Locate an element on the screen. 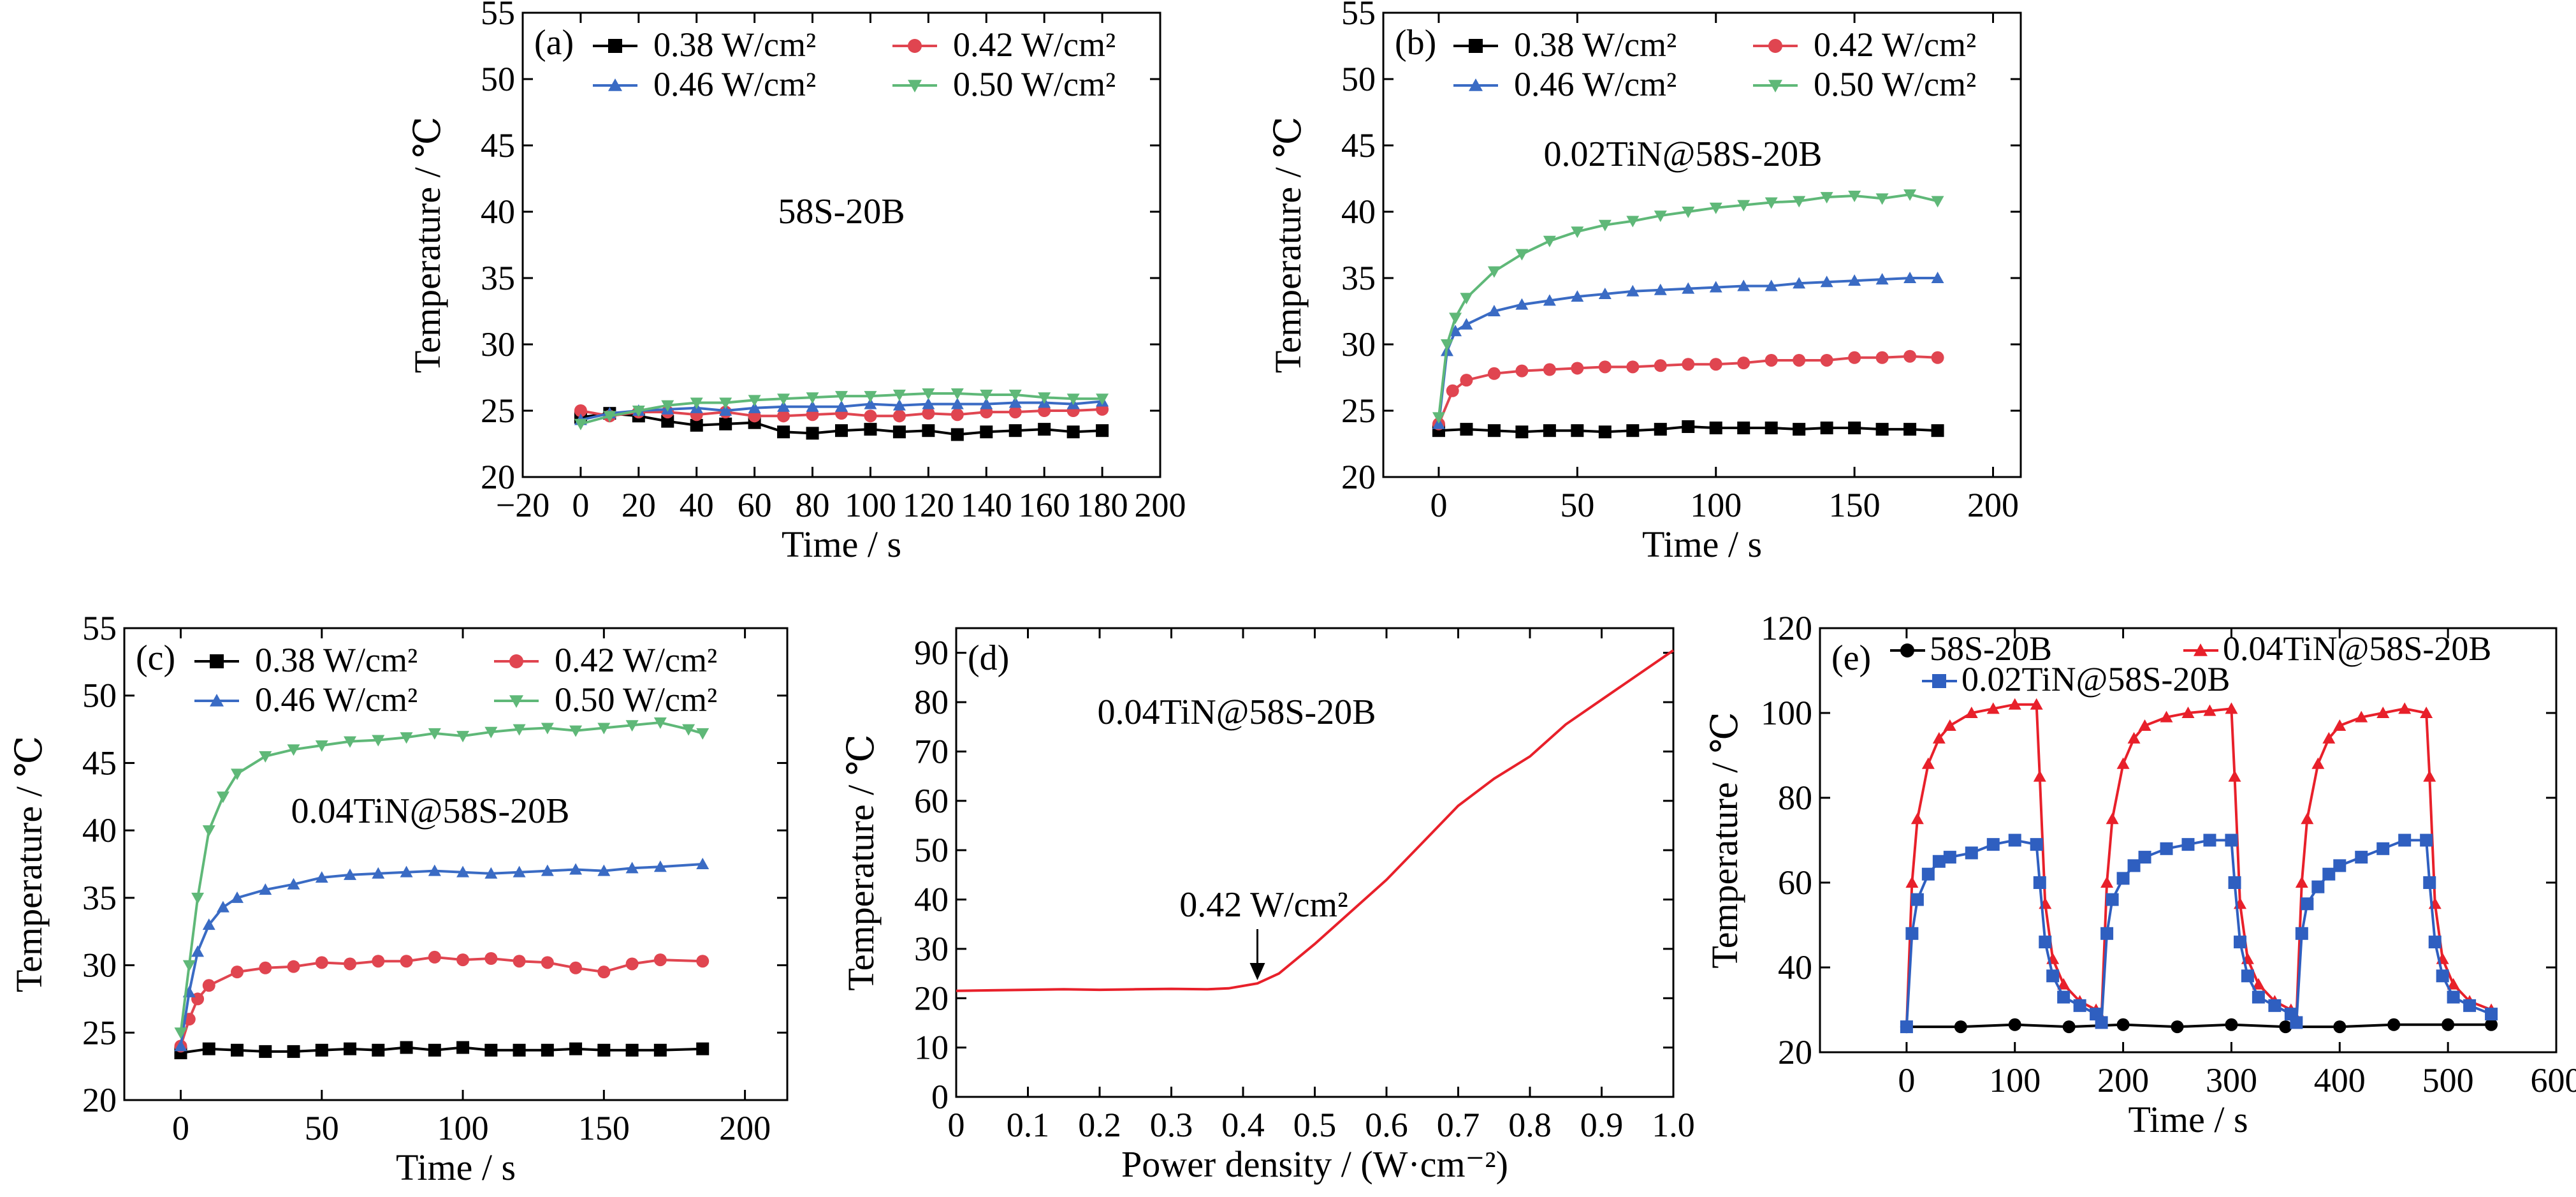 The height and width of the screenshot is (1197, 2576). series-0.46 W/cm² is located at coordinates (441, 955).